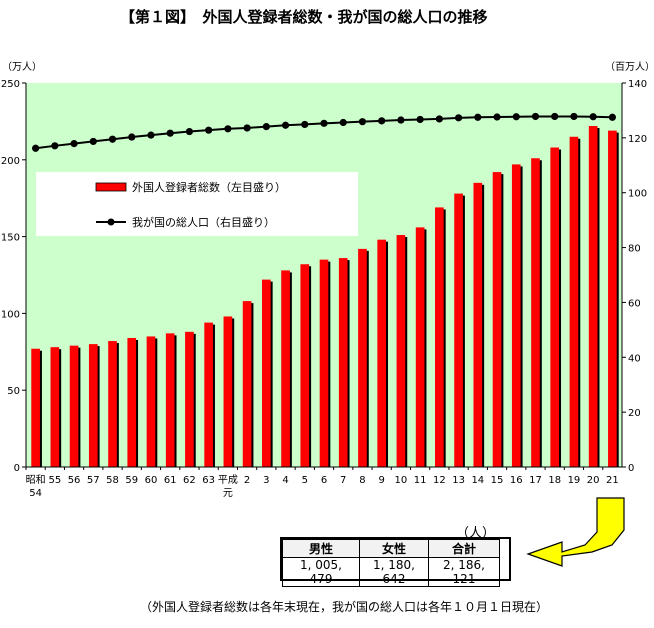 The width and height of the screenshot is (654, 628). I want to click on x-tick-label: 4, so click(285, 480).